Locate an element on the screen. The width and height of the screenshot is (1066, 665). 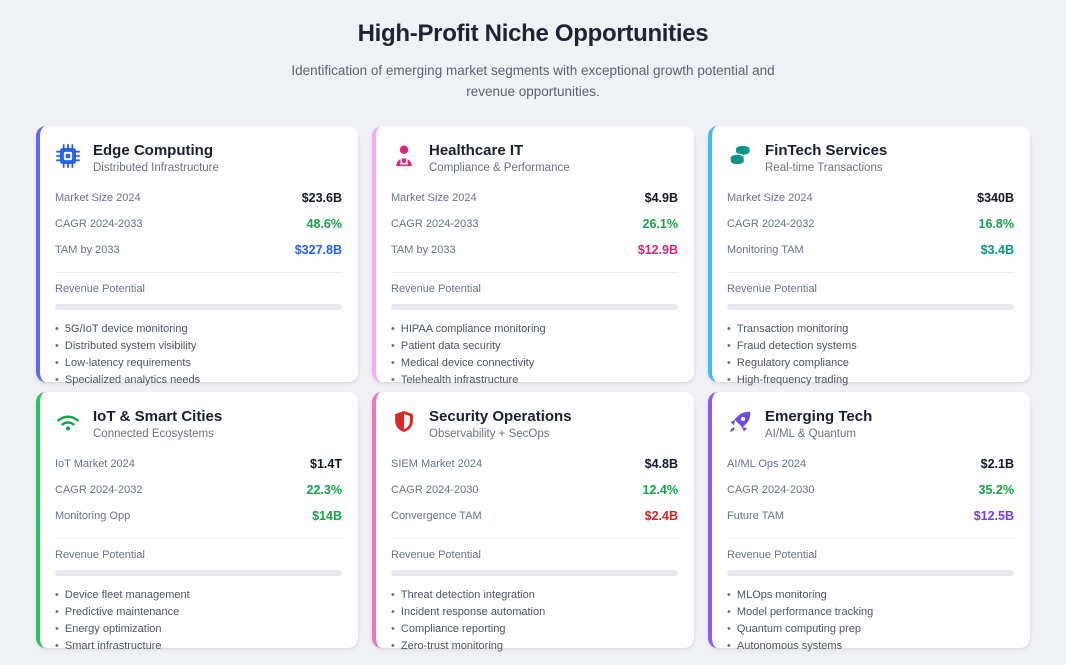
stat-label: CAGR 2024-2033 is located at coordinates (99, 223).